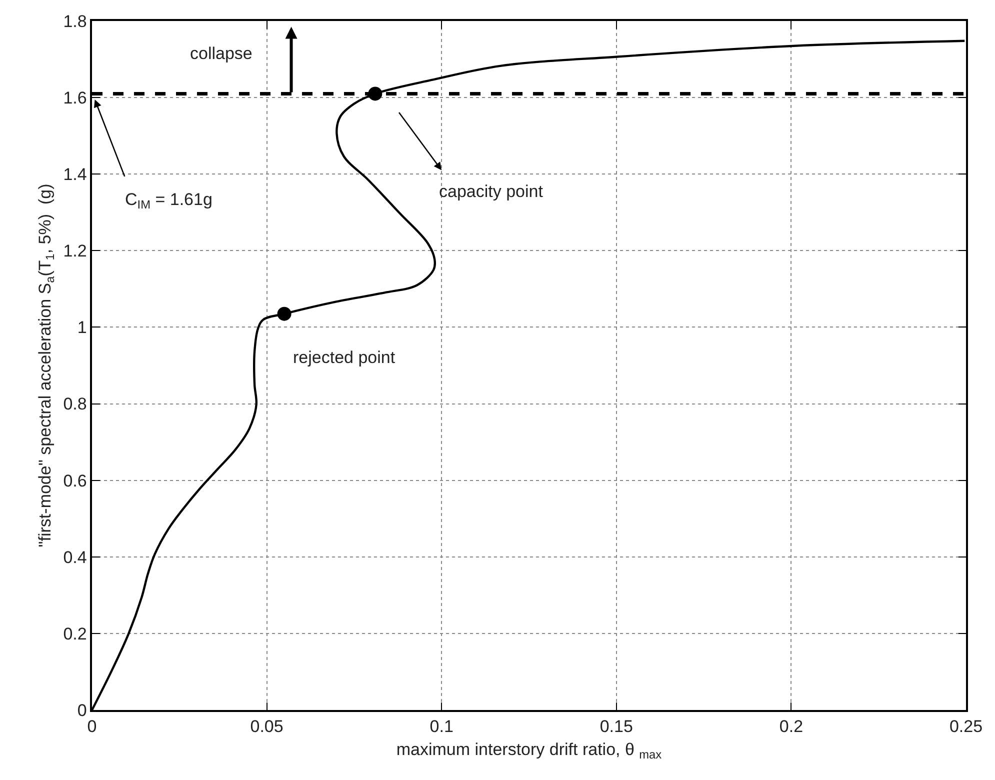  I want to click on y-tick-label: 1, so click(82, 328).